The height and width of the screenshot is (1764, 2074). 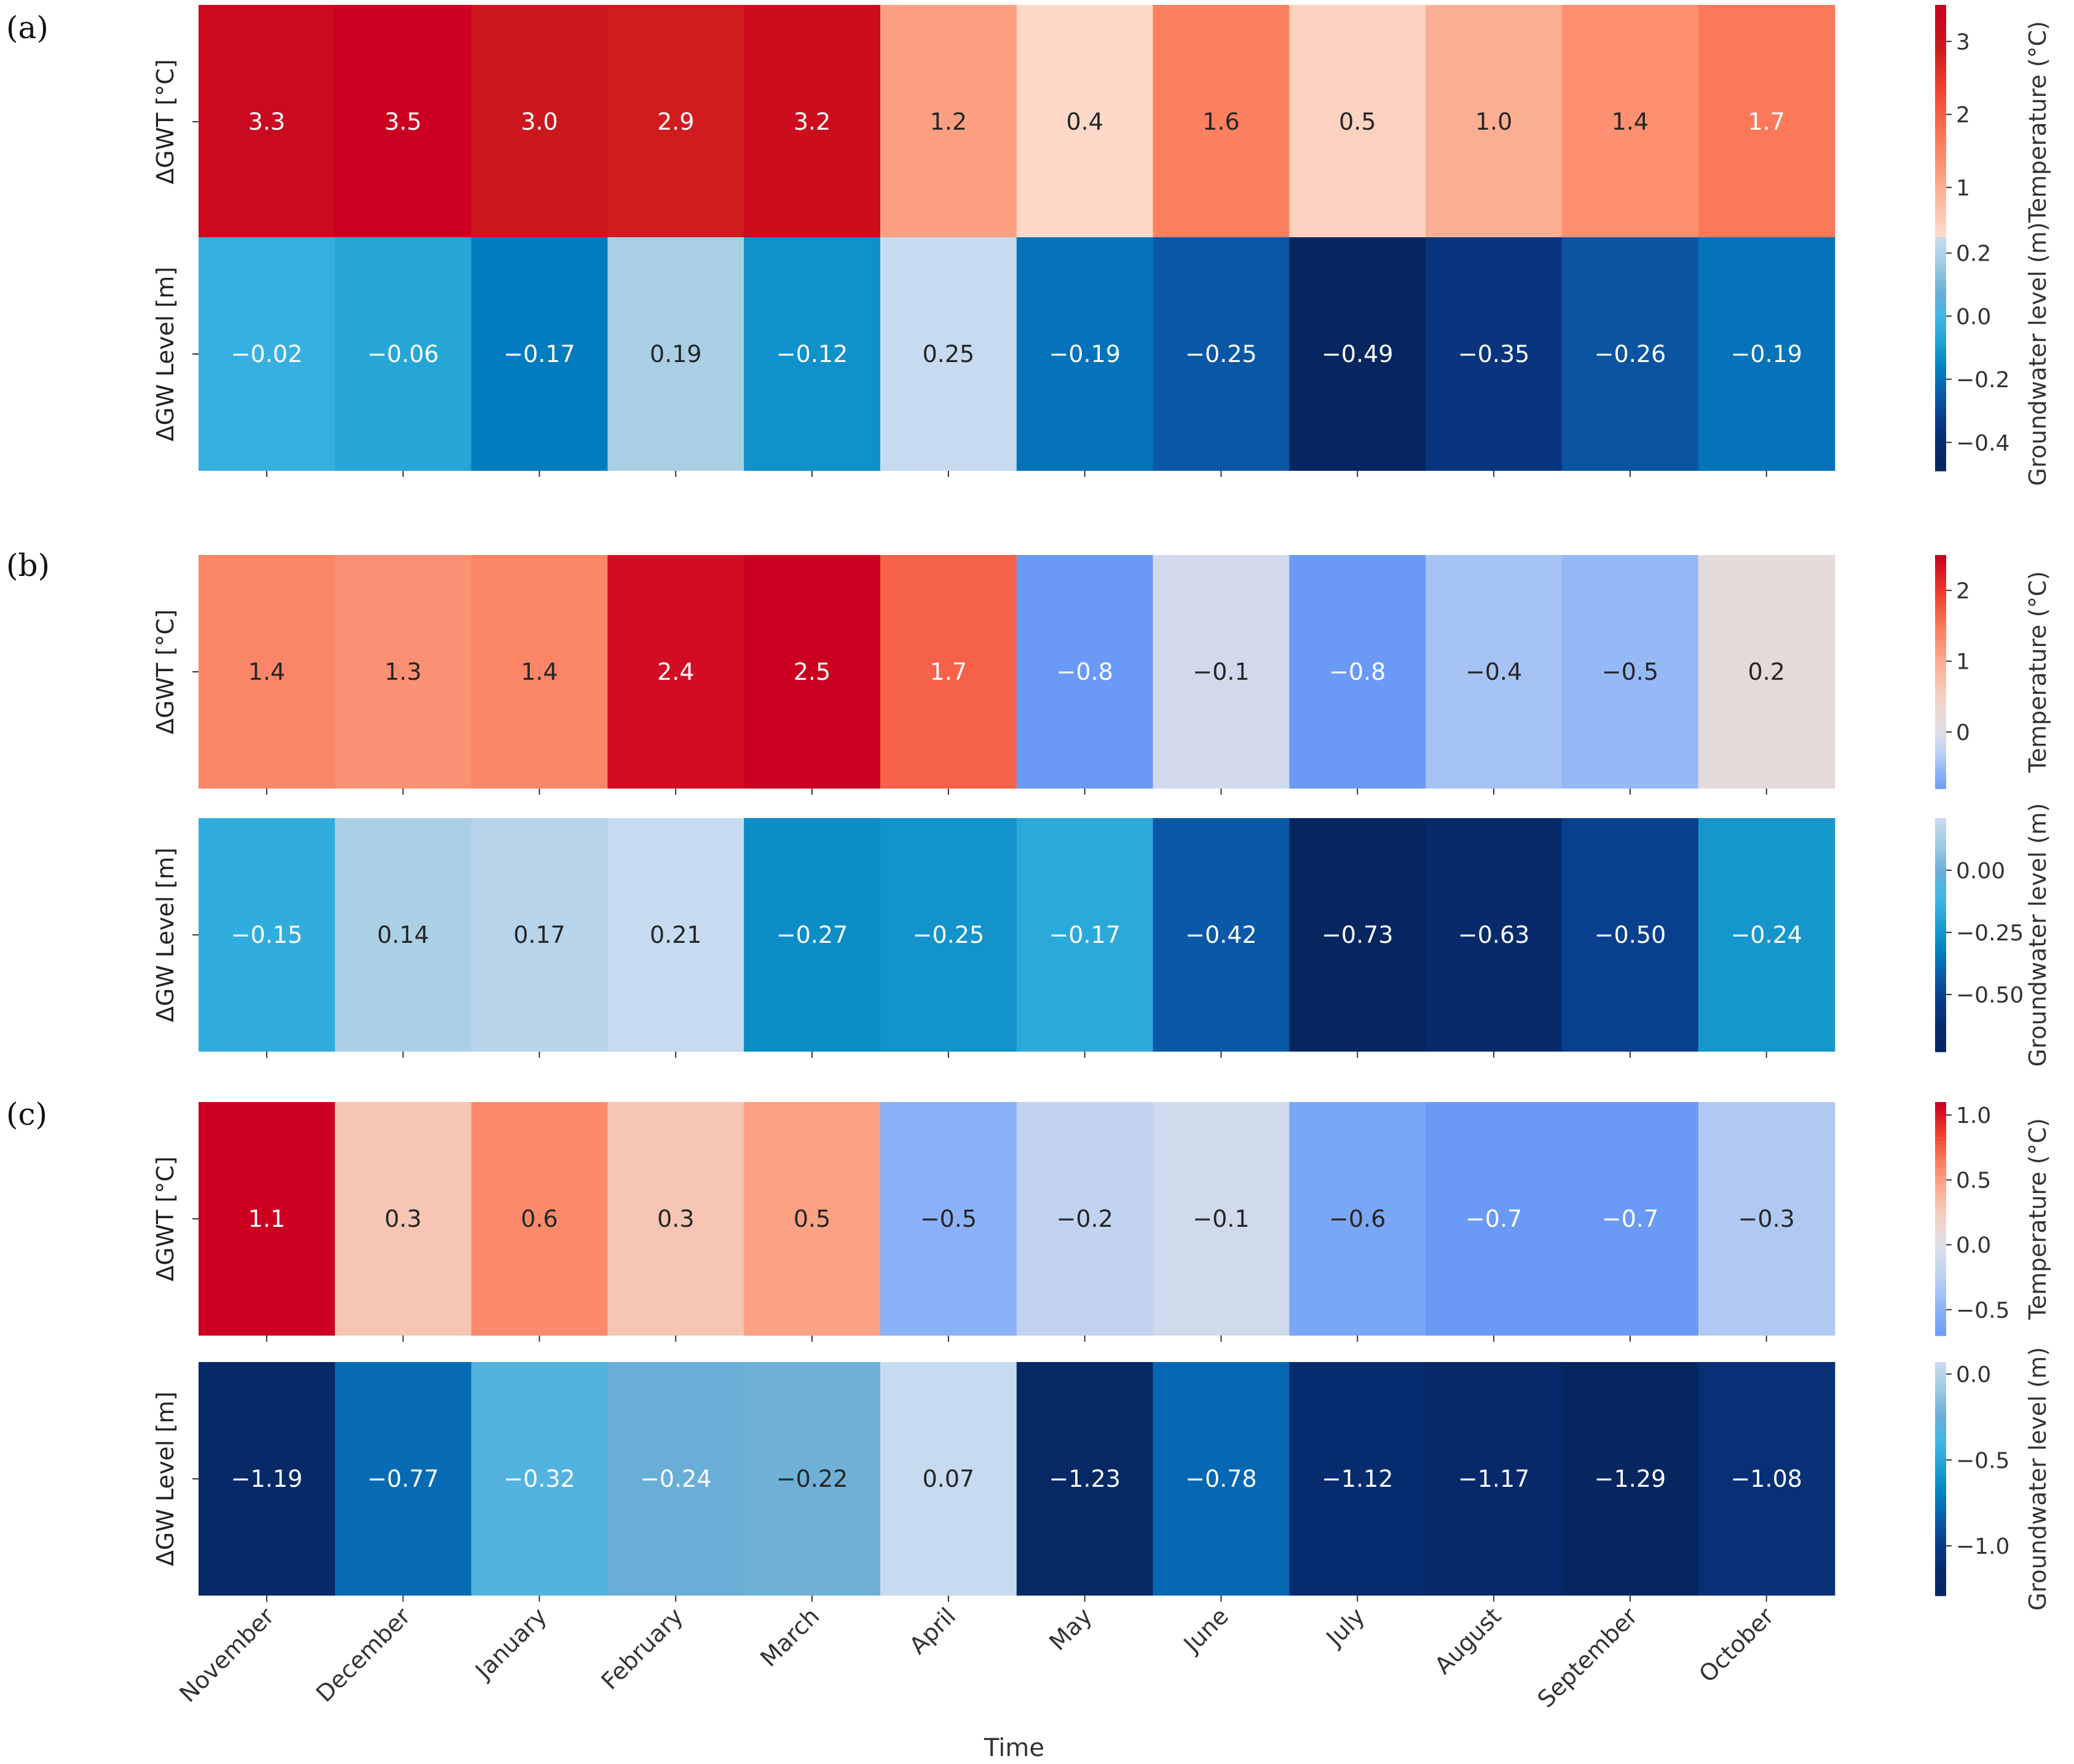 What do you see at coordinates (402, 1478) in the screenshot?
I see `cell-value-label: −0.77` at bounding box center [402, 1478].